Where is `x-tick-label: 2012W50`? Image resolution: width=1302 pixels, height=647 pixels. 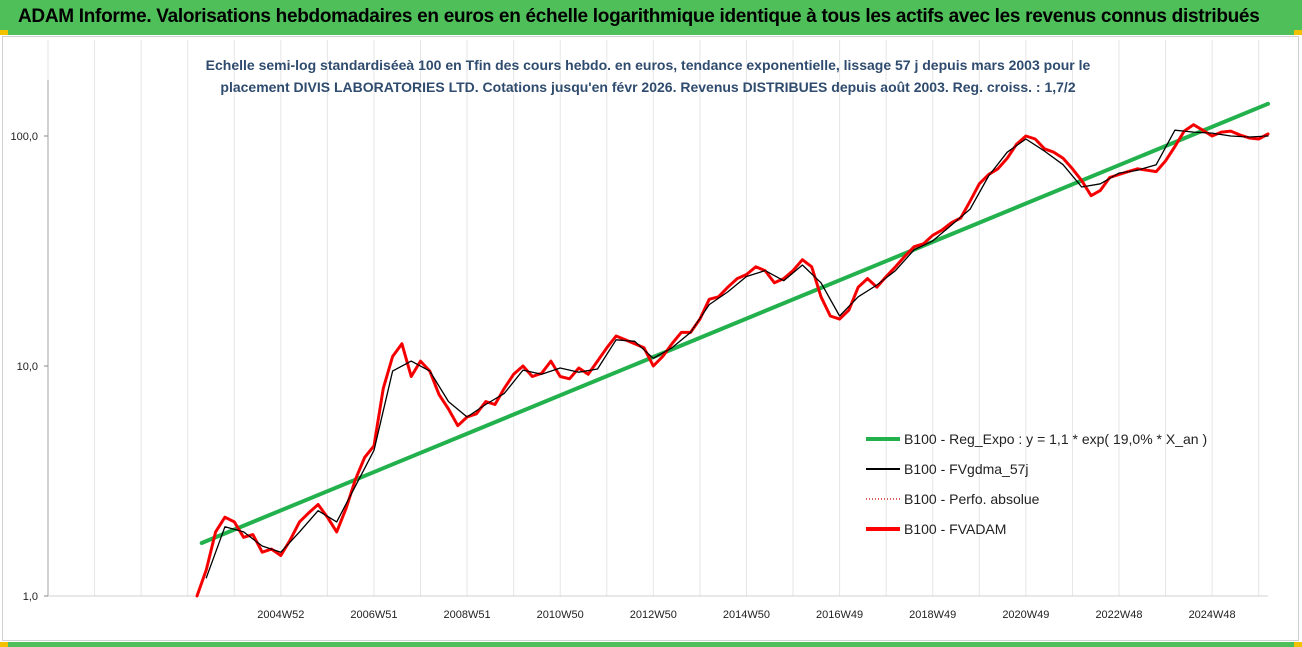 x-tick-label: 2012W50 is located at coordinates (653, 615).